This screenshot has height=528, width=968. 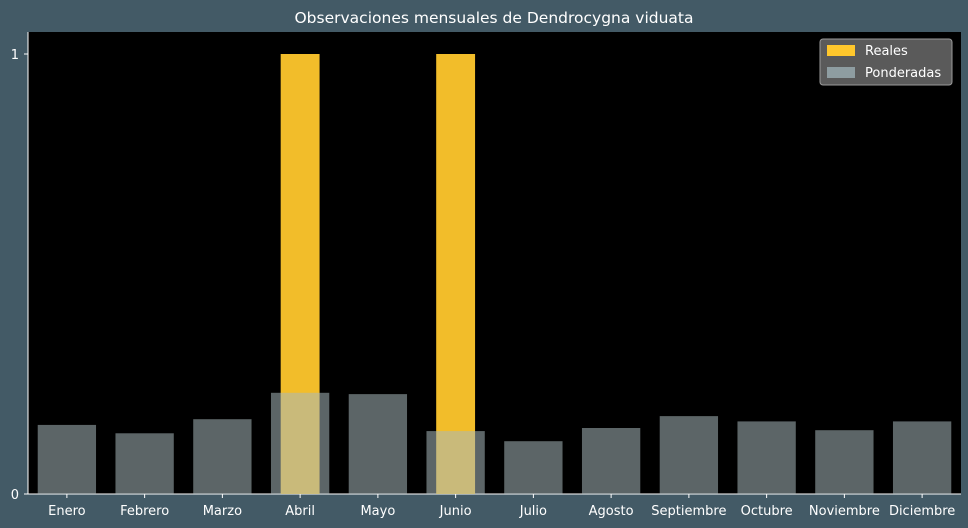 What do you see at coordinates (378, 444) in the screenshot?
I see `bar-ponderadas-mayo` at bounding box center [378, 444].